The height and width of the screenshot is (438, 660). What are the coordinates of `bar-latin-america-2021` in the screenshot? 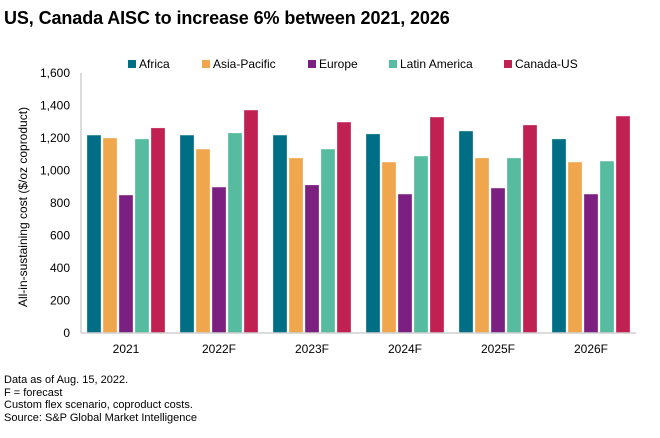 It's located at (142, 236).